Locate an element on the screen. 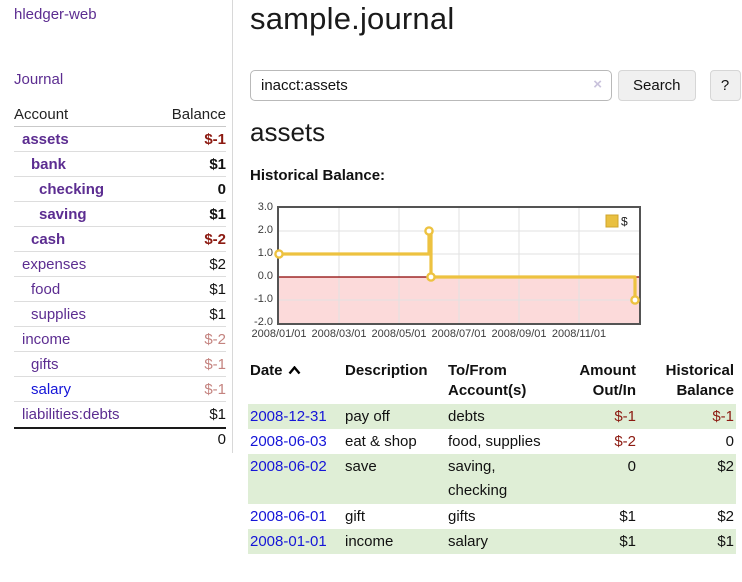 The width and height of the screenshot is (742, 582). x-tick-label: 2008/09/01 is located at coordinates (519, 334).